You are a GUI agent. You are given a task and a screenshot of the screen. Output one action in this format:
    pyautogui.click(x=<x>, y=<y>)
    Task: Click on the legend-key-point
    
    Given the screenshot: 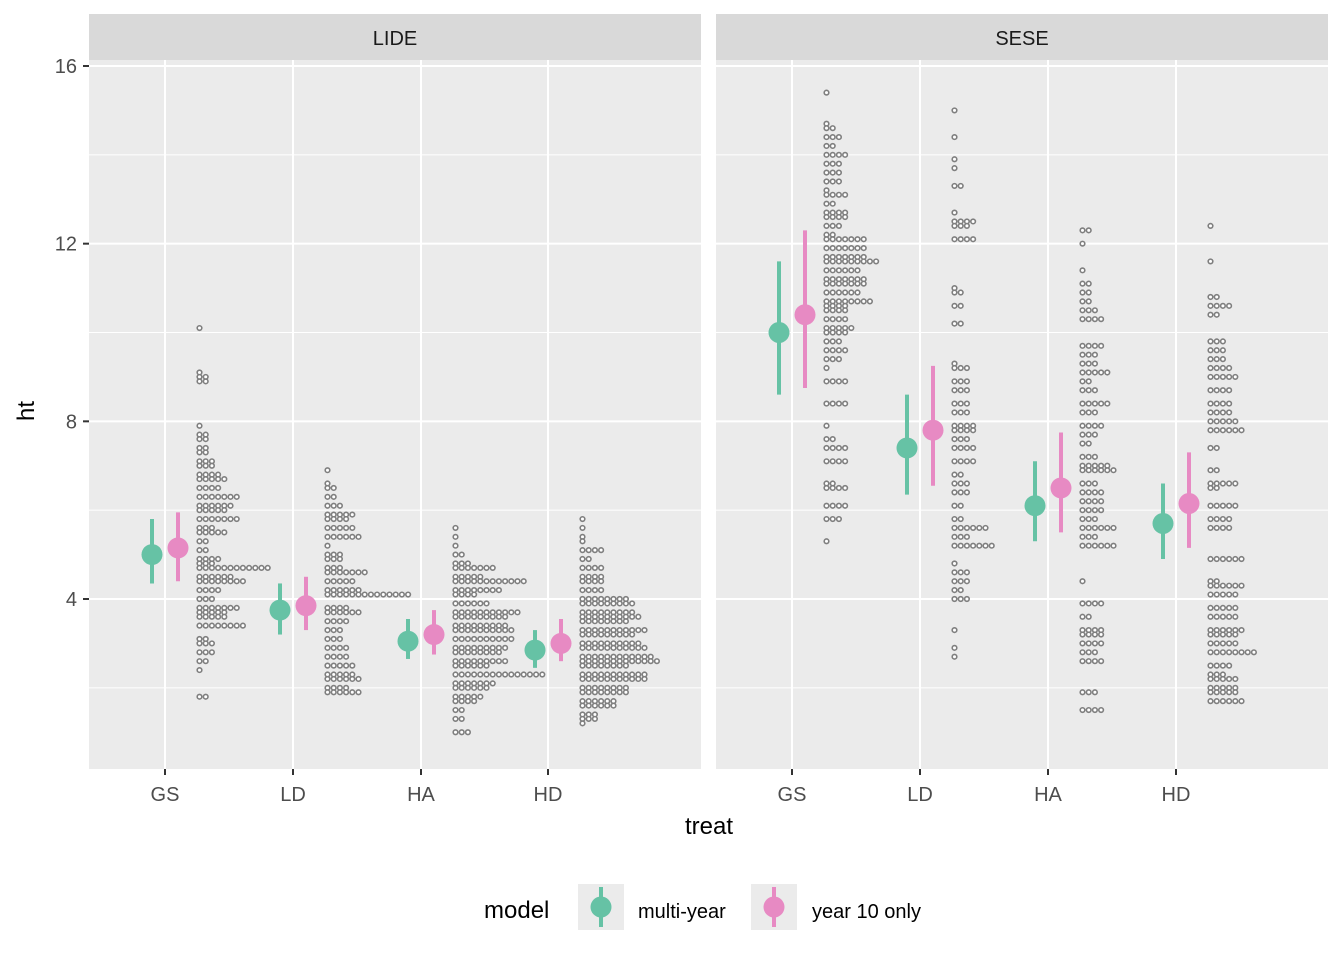 What is the action you would take?
    pyautogui.click(x=601, y=907)
    